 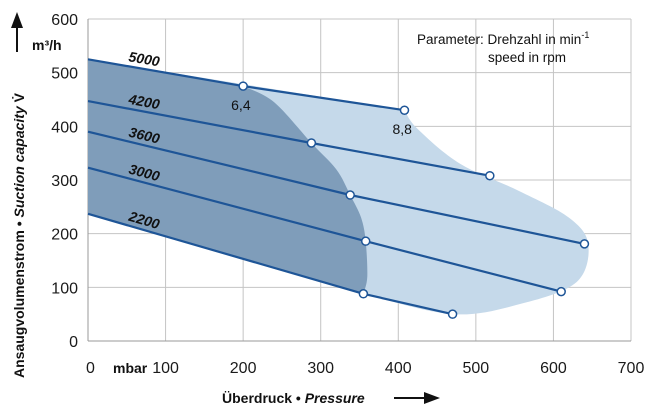 I want to click on x-tick-label: 0, so click(x=90, y=368).